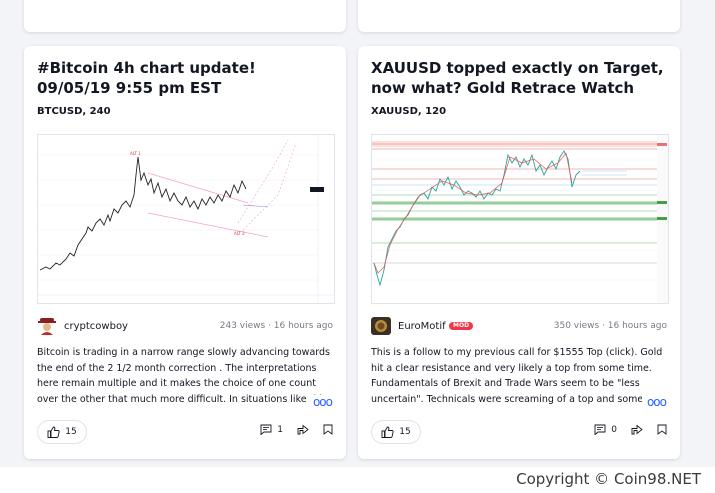  What do you see at coordinates (74, 111) in the screenshot?
I see `idea-symbol: BTCUSD, 240` at bounding box center [74, 111].